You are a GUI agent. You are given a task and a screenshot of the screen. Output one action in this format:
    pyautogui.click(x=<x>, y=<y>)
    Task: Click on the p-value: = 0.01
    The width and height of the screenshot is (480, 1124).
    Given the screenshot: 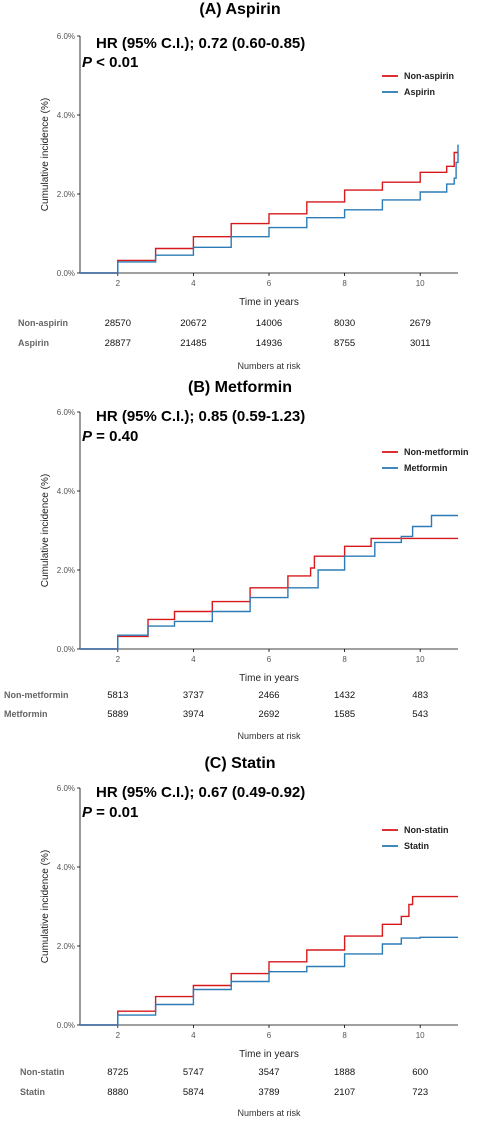 What is the action you would take?
    pyautogui.click(x=115, y=812)
    